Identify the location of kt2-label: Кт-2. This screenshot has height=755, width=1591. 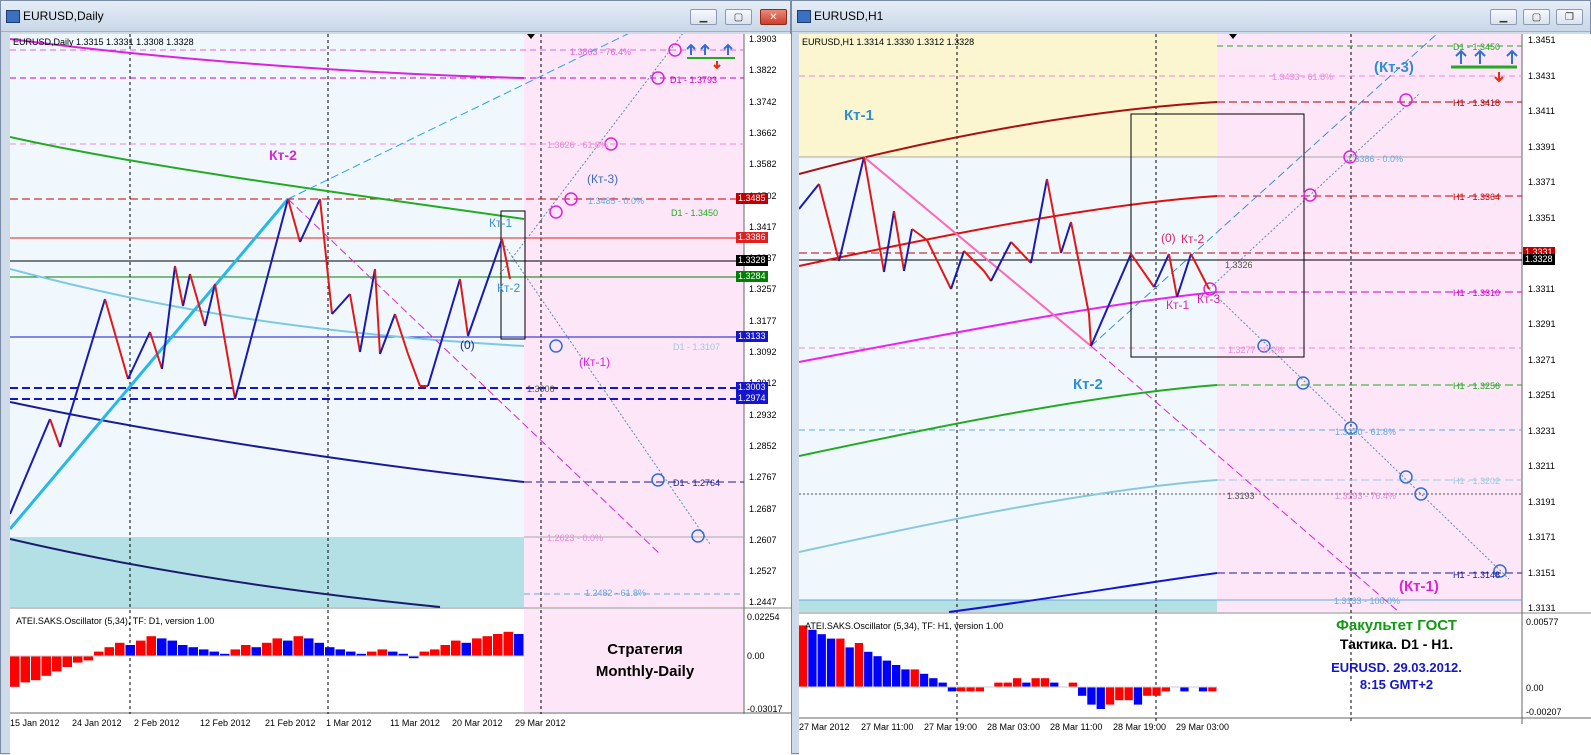
(283, 155).